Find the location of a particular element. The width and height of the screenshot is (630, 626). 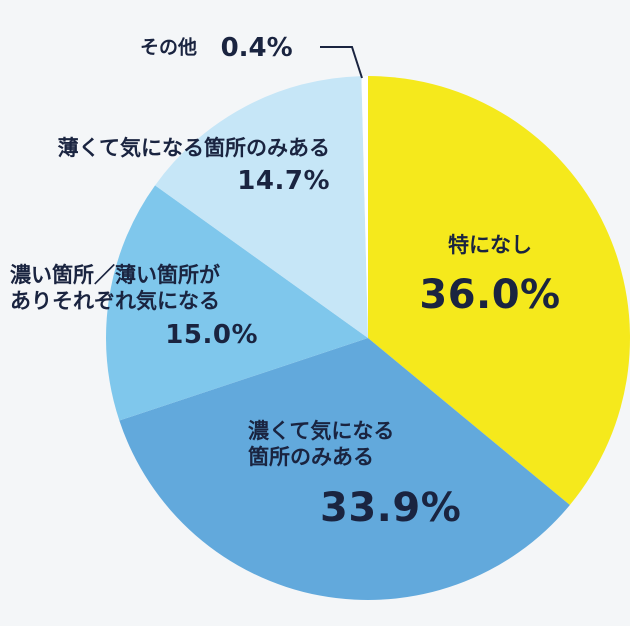

label-none-category: 特になし is located at coordinates (490, 245).